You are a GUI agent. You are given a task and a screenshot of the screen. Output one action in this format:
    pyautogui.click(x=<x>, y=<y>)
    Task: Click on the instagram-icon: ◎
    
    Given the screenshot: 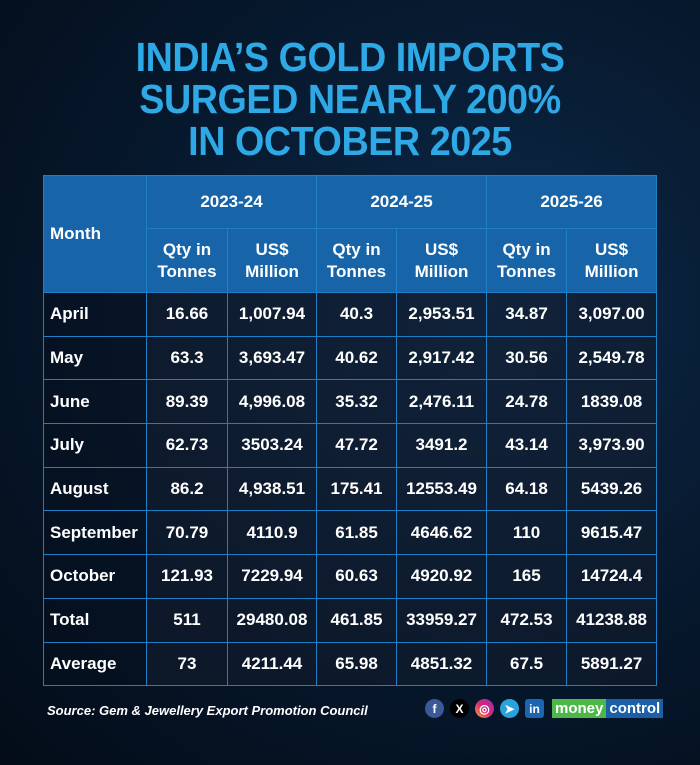 What is the action you would take?
    pyautogui.click(x=484, y=708)
    